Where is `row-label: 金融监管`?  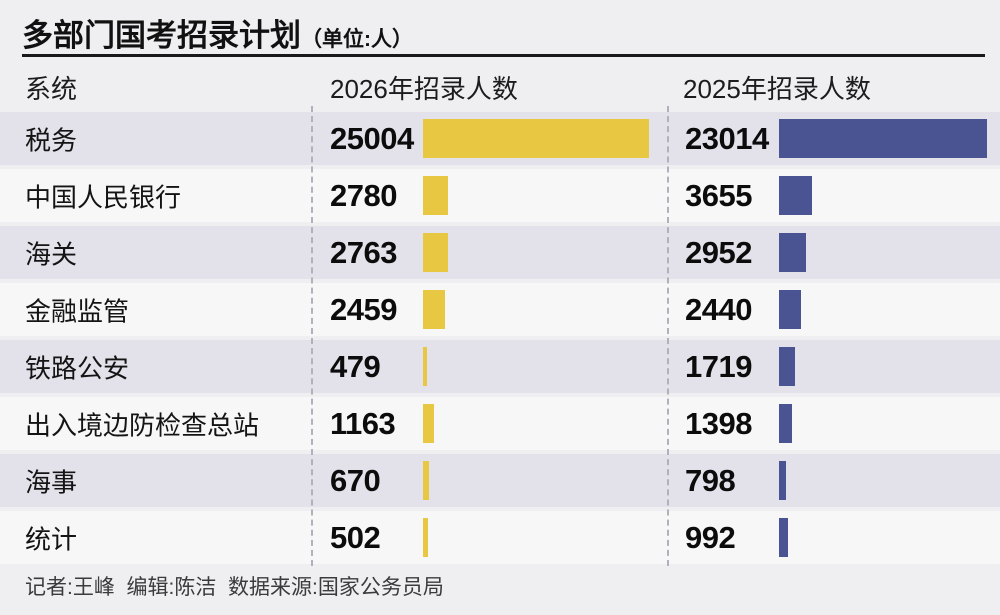
row-label: 金融监管 is located at coordinates (77, 311).